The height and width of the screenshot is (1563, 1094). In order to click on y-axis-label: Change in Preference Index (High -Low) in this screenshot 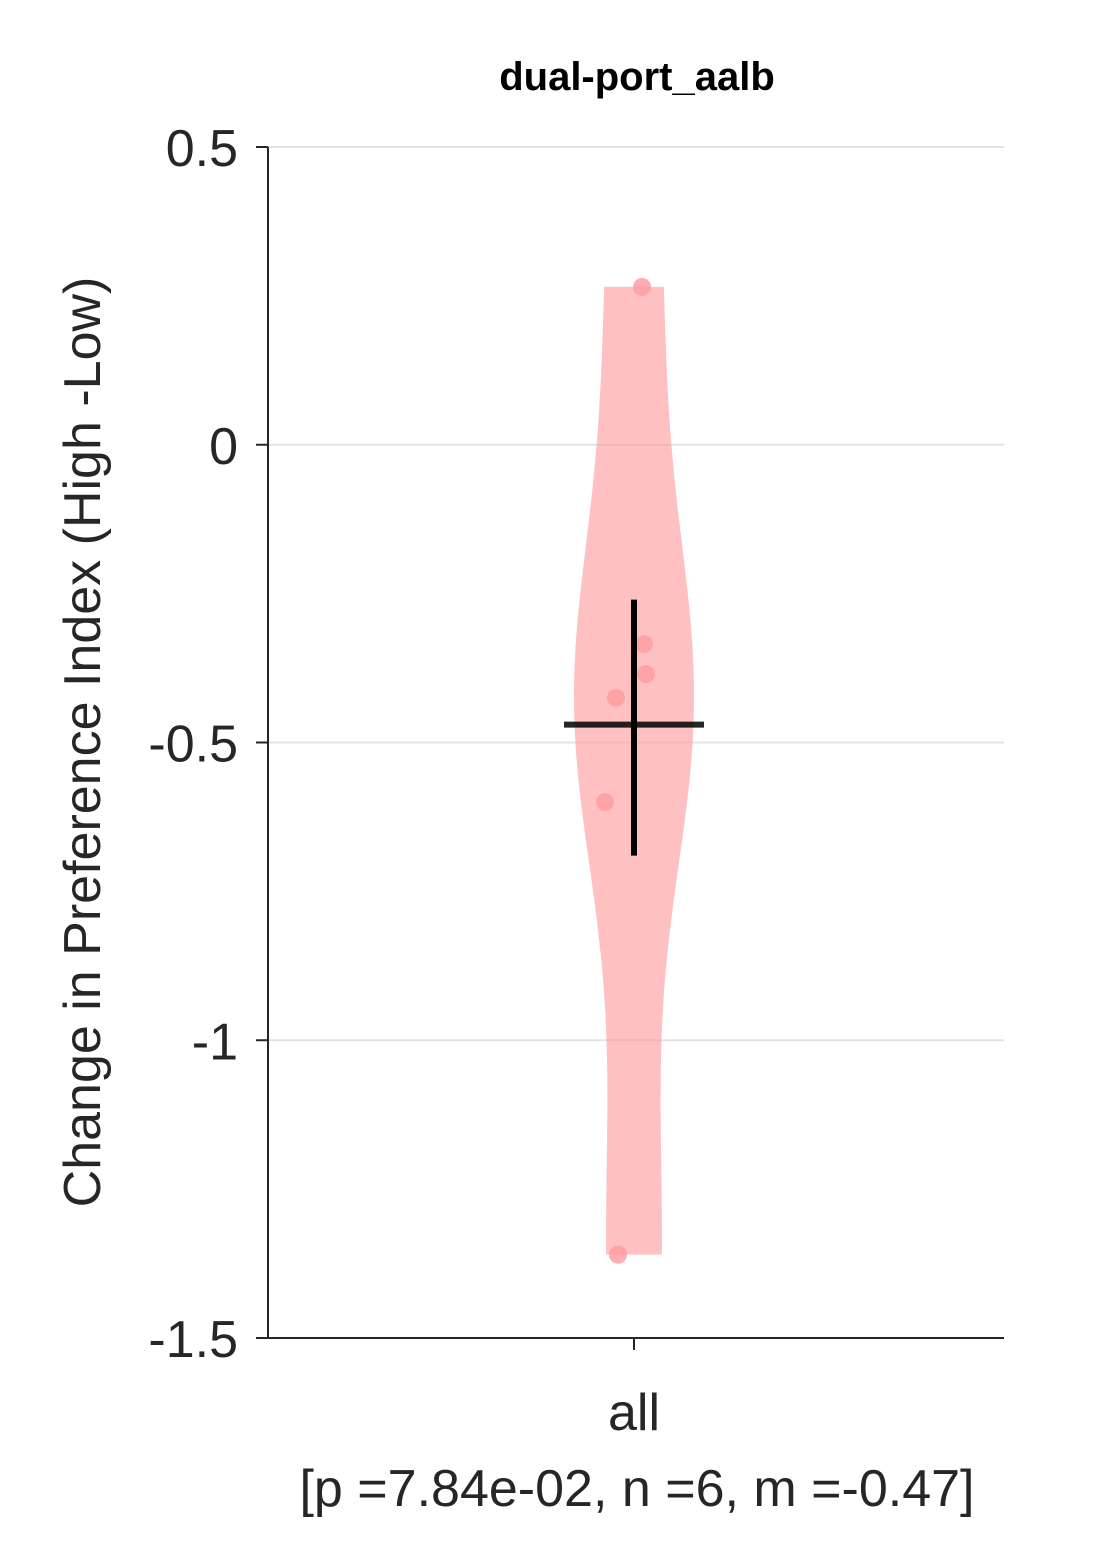, I will do `click(83, 742)`.